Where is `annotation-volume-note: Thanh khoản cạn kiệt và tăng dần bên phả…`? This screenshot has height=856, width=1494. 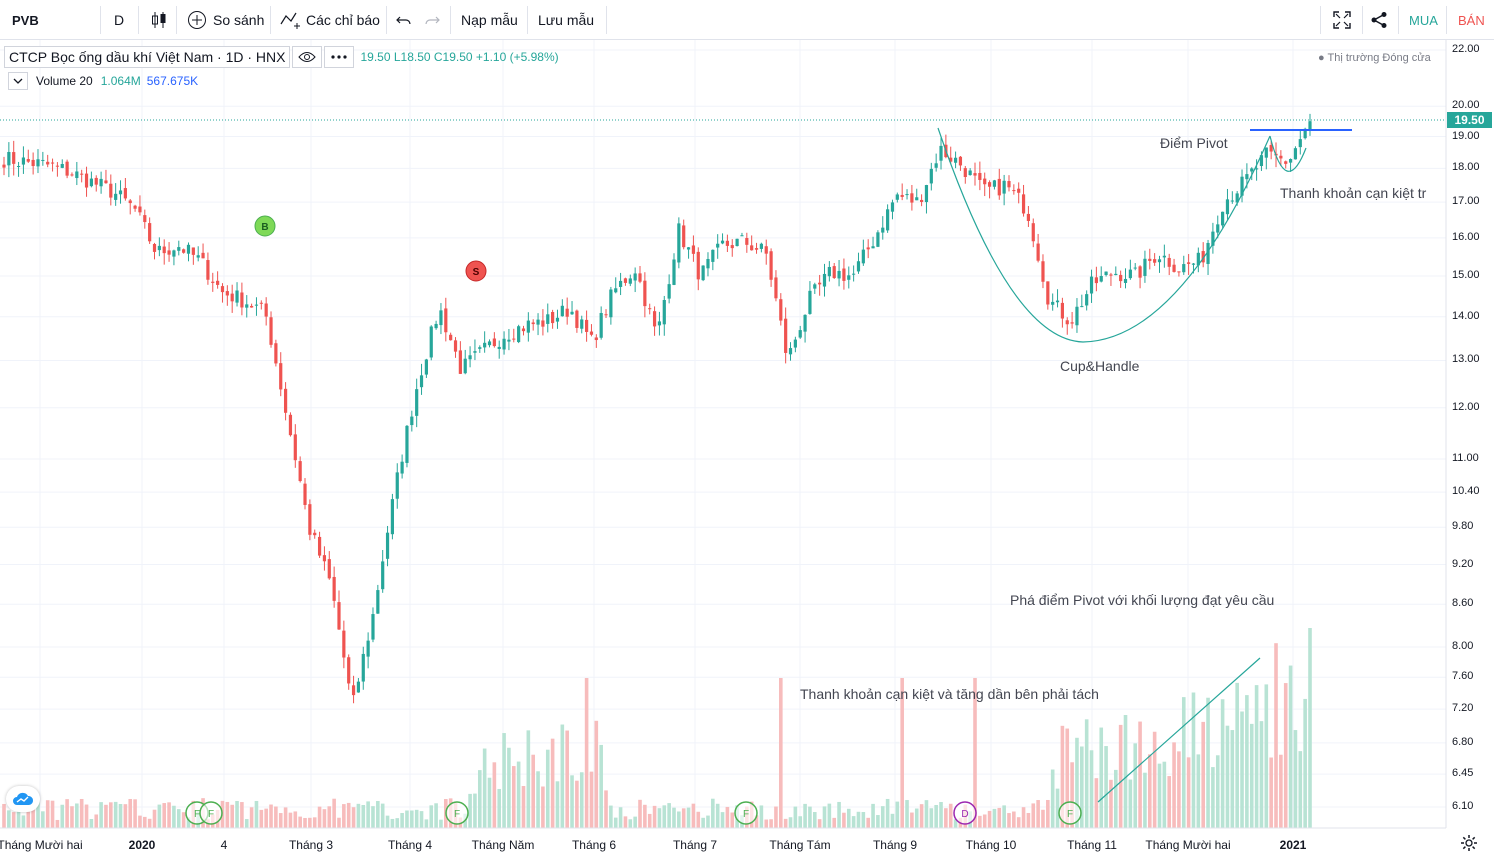
annotation-volume-note: Thanh khoản cạn kiệt và tăng dần bên phả… is located at coordinates (949, 694).